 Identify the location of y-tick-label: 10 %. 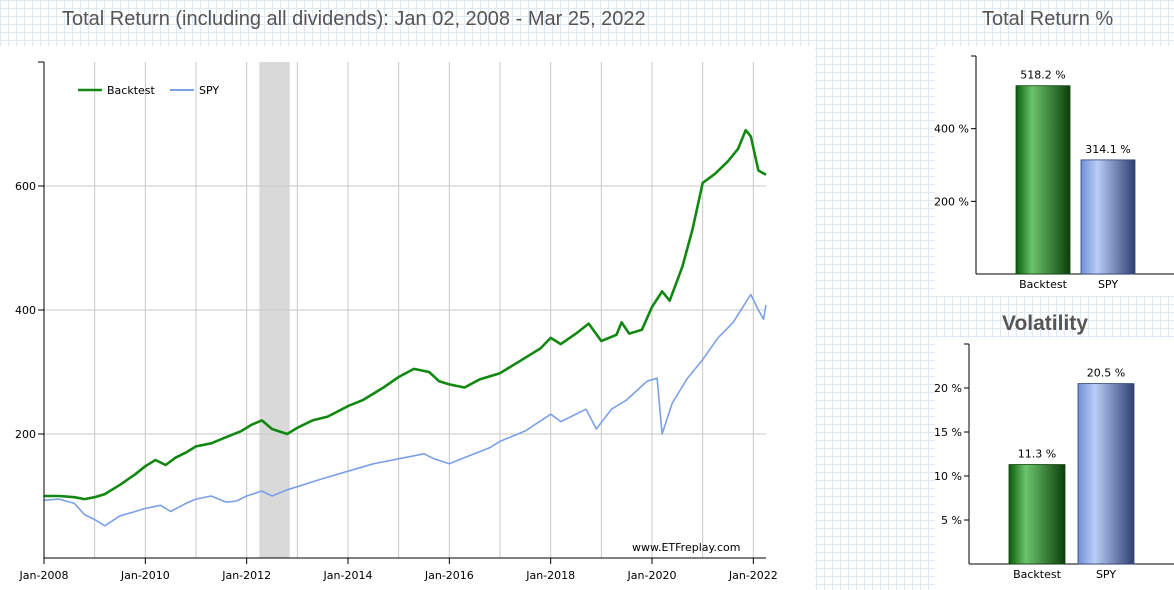
(948, 476).